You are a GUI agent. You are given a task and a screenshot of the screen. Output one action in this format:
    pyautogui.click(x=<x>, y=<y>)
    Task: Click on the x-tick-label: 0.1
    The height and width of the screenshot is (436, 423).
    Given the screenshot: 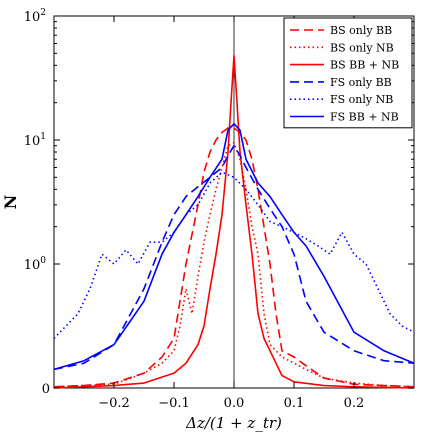 What is the action you would take?
    pyautogui.click(x=294, y=403)
    